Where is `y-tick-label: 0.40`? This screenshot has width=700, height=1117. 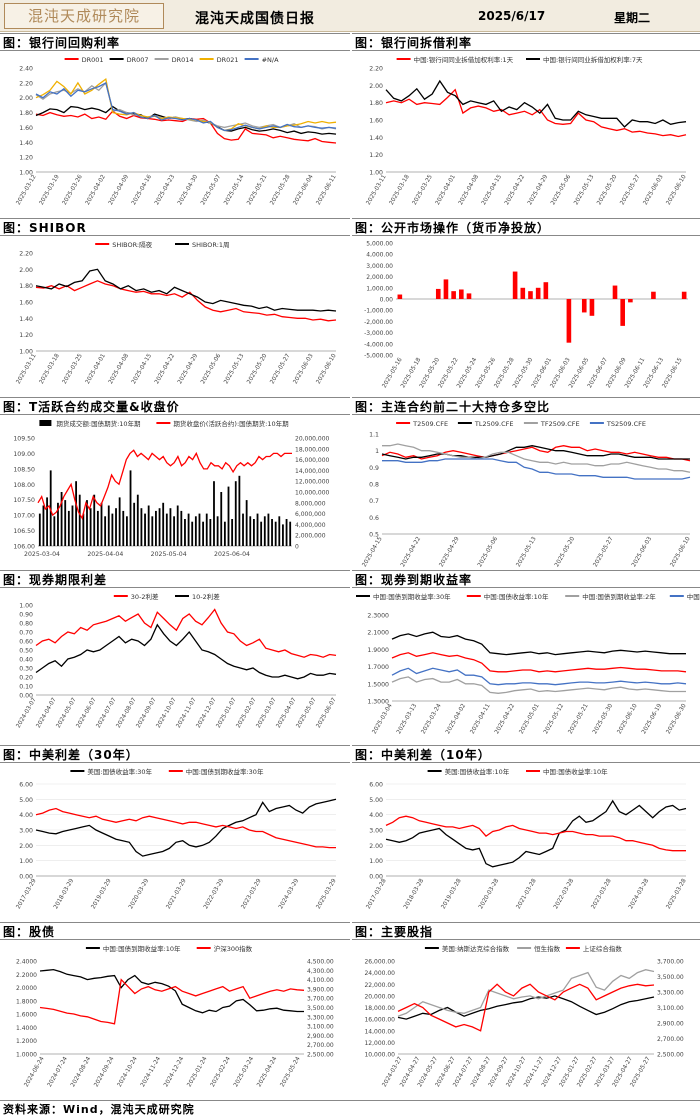 y-tick-label: 0.40 is located at coordinates (26, 660).